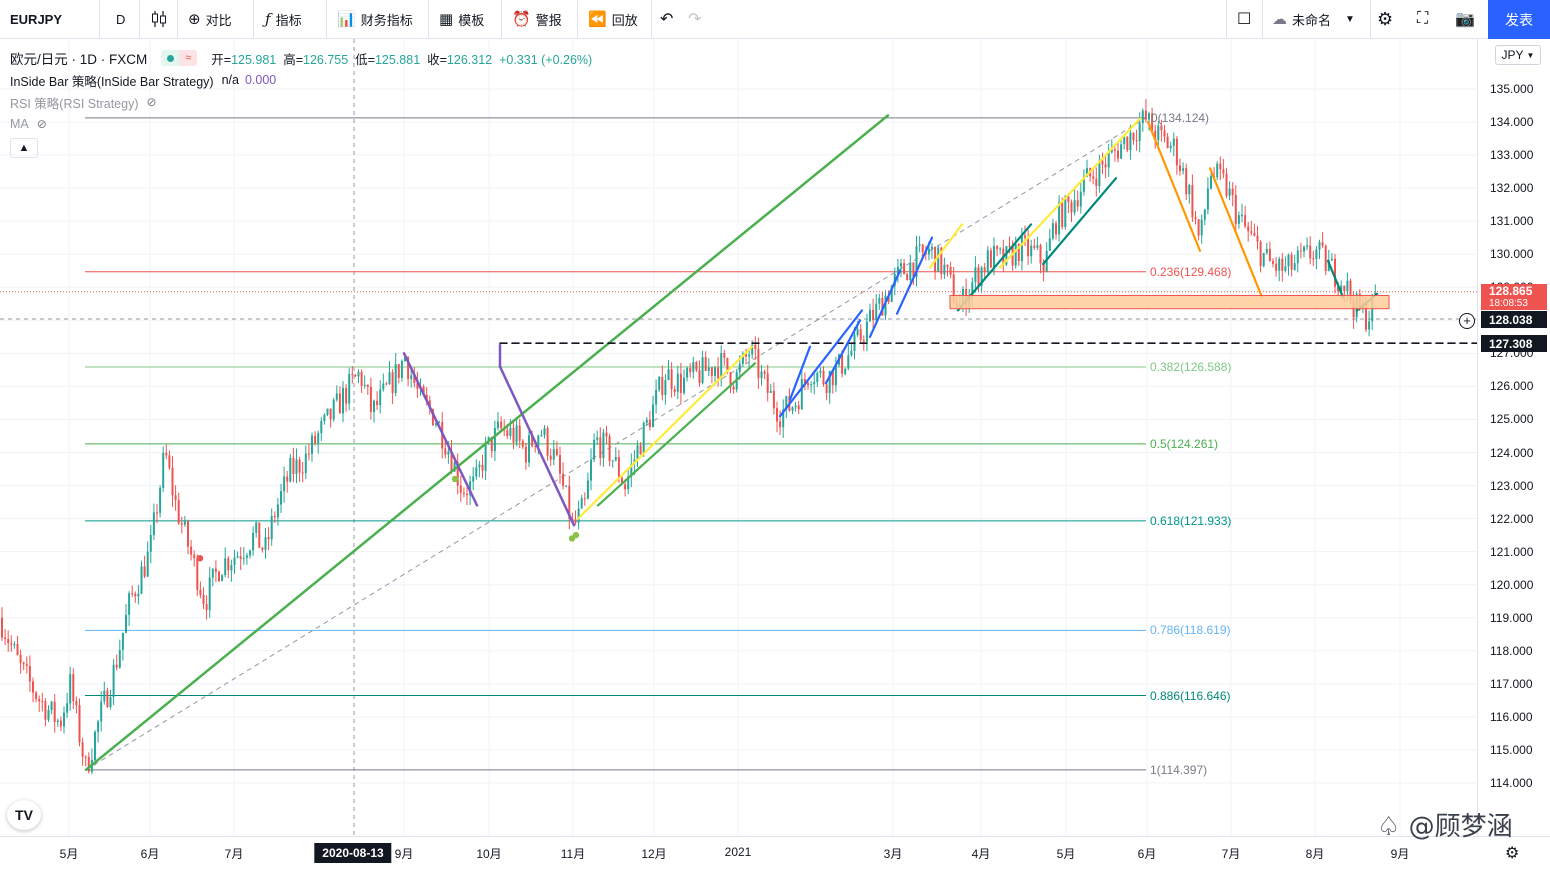 Image resolution: width=1550 pixels, height=874 pixels. What do you see at coordinates (1512, 452) in the screenshot?
I see `price-tick: 124.000` at bounding box center [1512, 452].